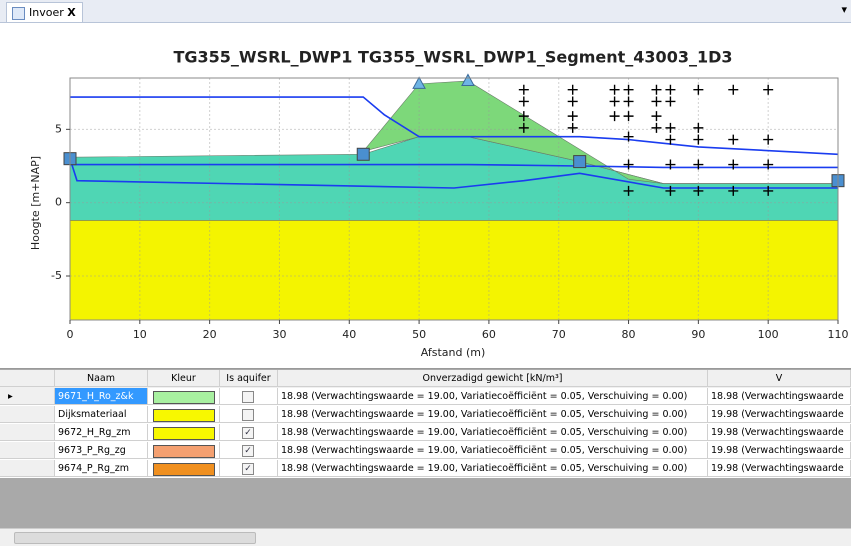  What do you see at coordinates (425, 537) in the screenshot?
I see `scrollbar` at bounding box center [425, 537].